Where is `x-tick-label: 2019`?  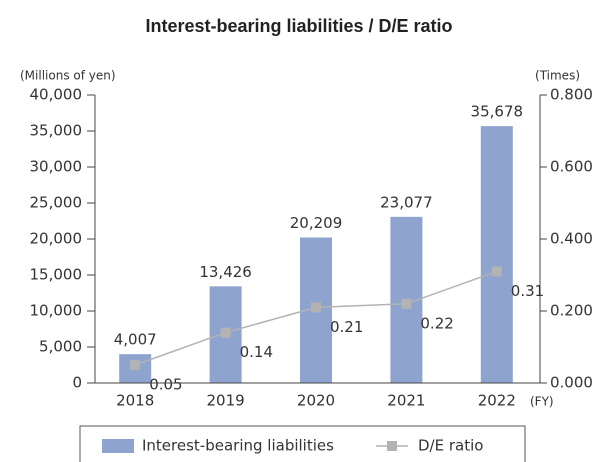
x-tick-label: 2019 is located at coordinates (226, 401).